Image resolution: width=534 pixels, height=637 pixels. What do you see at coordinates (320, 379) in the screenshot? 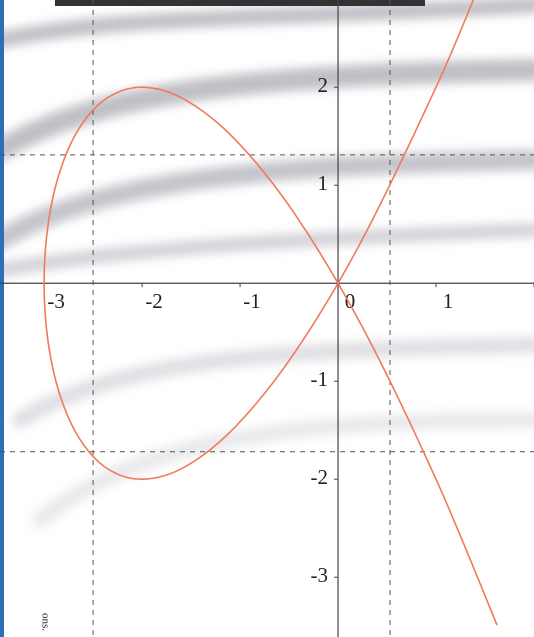
I see `y-tick-label: -1` at bounding box center [320, 379].